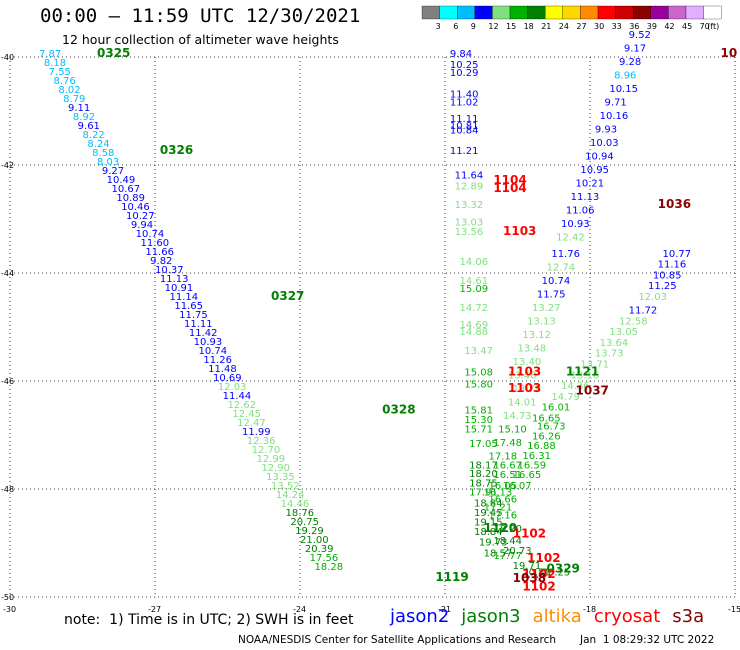  Describe the element at coordinates (179, 288) in the screenshot. I see `wave-height-label: 10.91` at that location.